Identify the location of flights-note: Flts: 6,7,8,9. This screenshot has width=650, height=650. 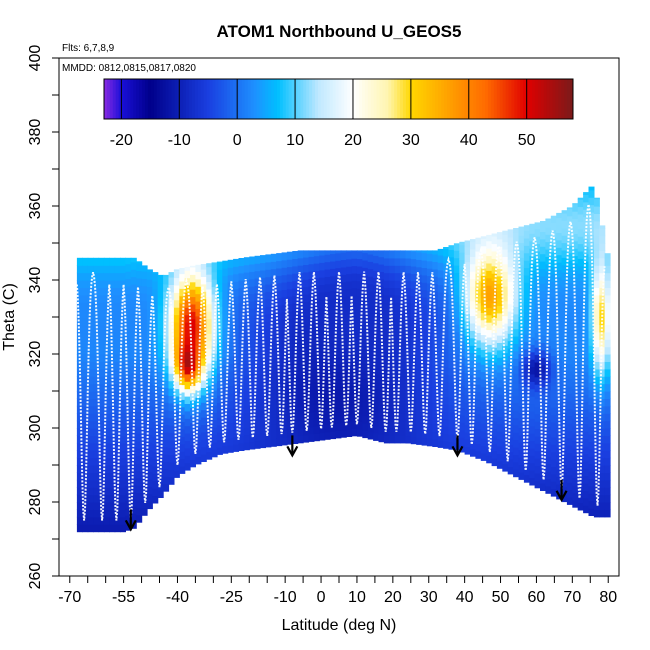
(88, 48).